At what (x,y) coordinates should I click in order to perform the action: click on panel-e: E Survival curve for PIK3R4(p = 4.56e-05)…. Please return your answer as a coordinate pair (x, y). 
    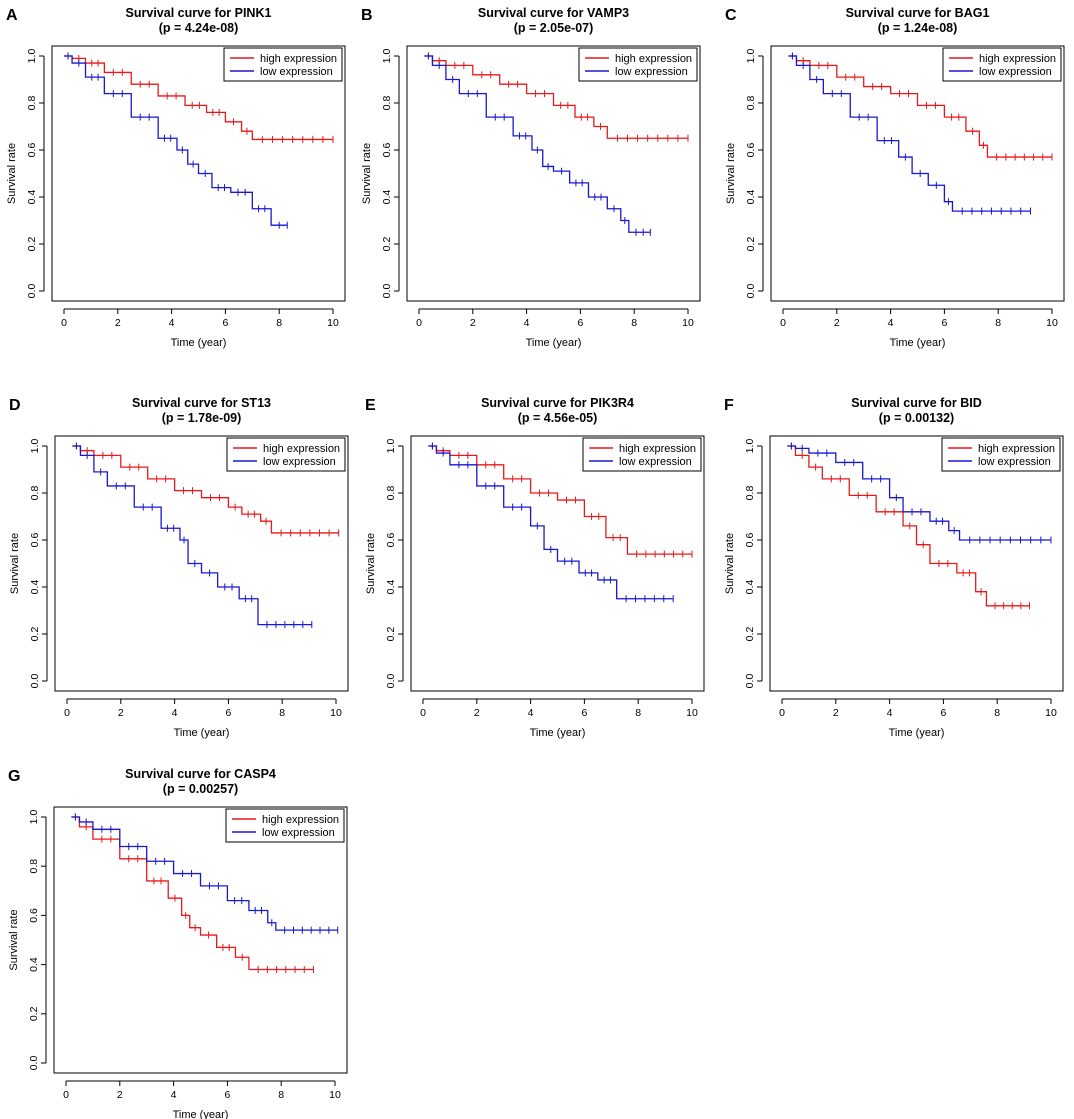
    Looking at the image, I should click on (535, 567).